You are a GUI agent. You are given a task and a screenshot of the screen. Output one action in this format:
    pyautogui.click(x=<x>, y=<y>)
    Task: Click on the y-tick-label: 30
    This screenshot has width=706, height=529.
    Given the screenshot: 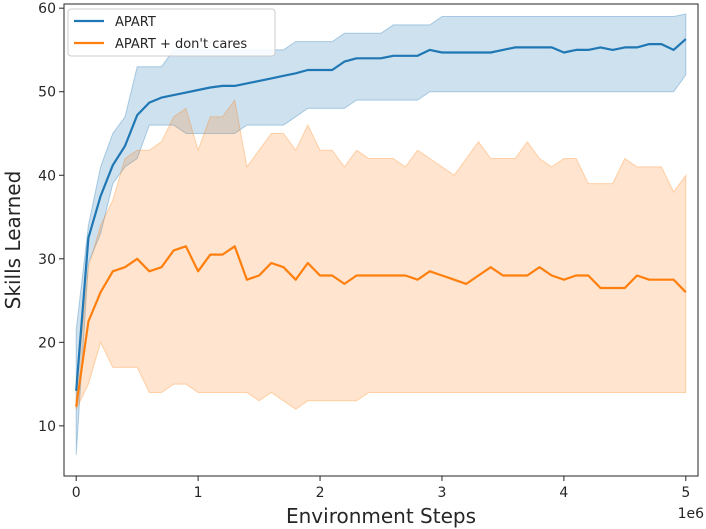 What is the action you would take?
    pyautogui.click(x=47, y=260)
    